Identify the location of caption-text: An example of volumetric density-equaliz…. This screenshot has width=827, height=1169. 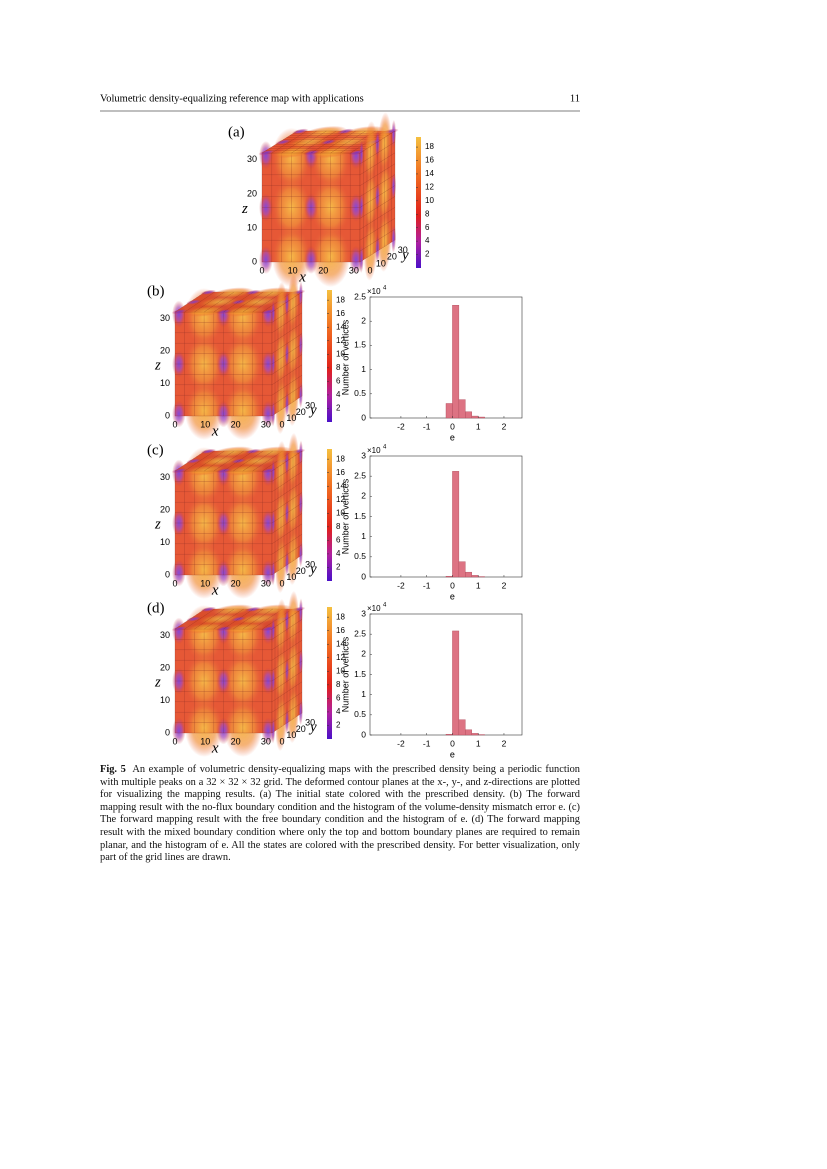
(340, 814).